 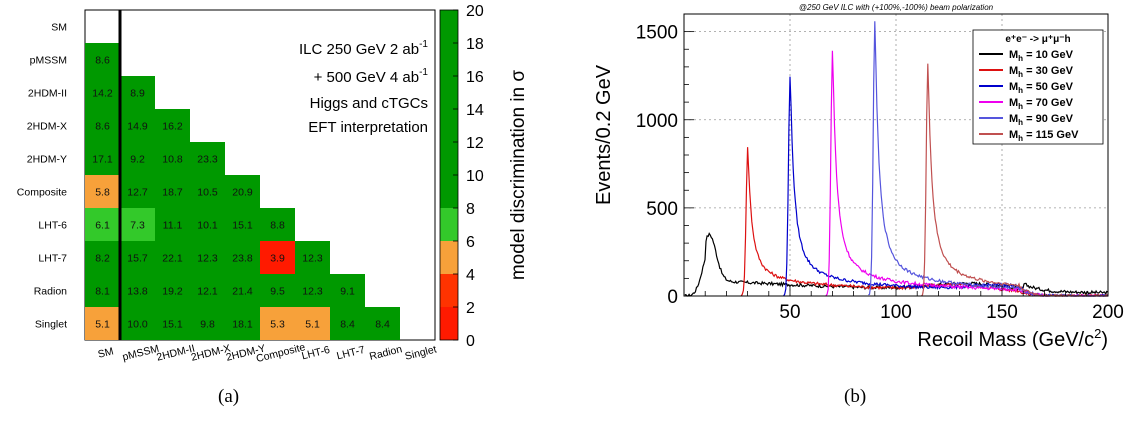 I want to click on cell-value: 8.2, so click(x=102, y=259).